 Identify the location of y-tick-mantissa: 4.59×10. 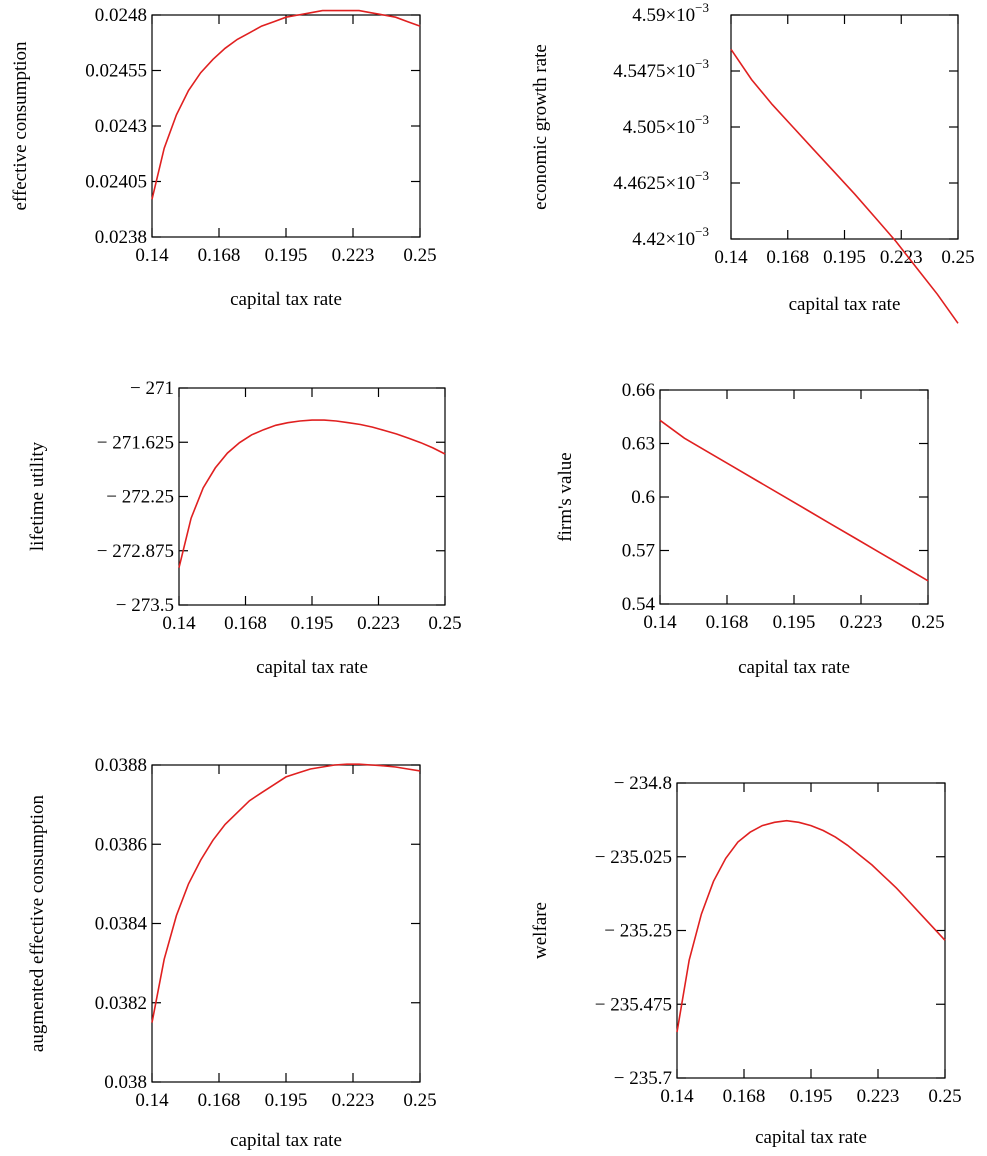
(663, 15).